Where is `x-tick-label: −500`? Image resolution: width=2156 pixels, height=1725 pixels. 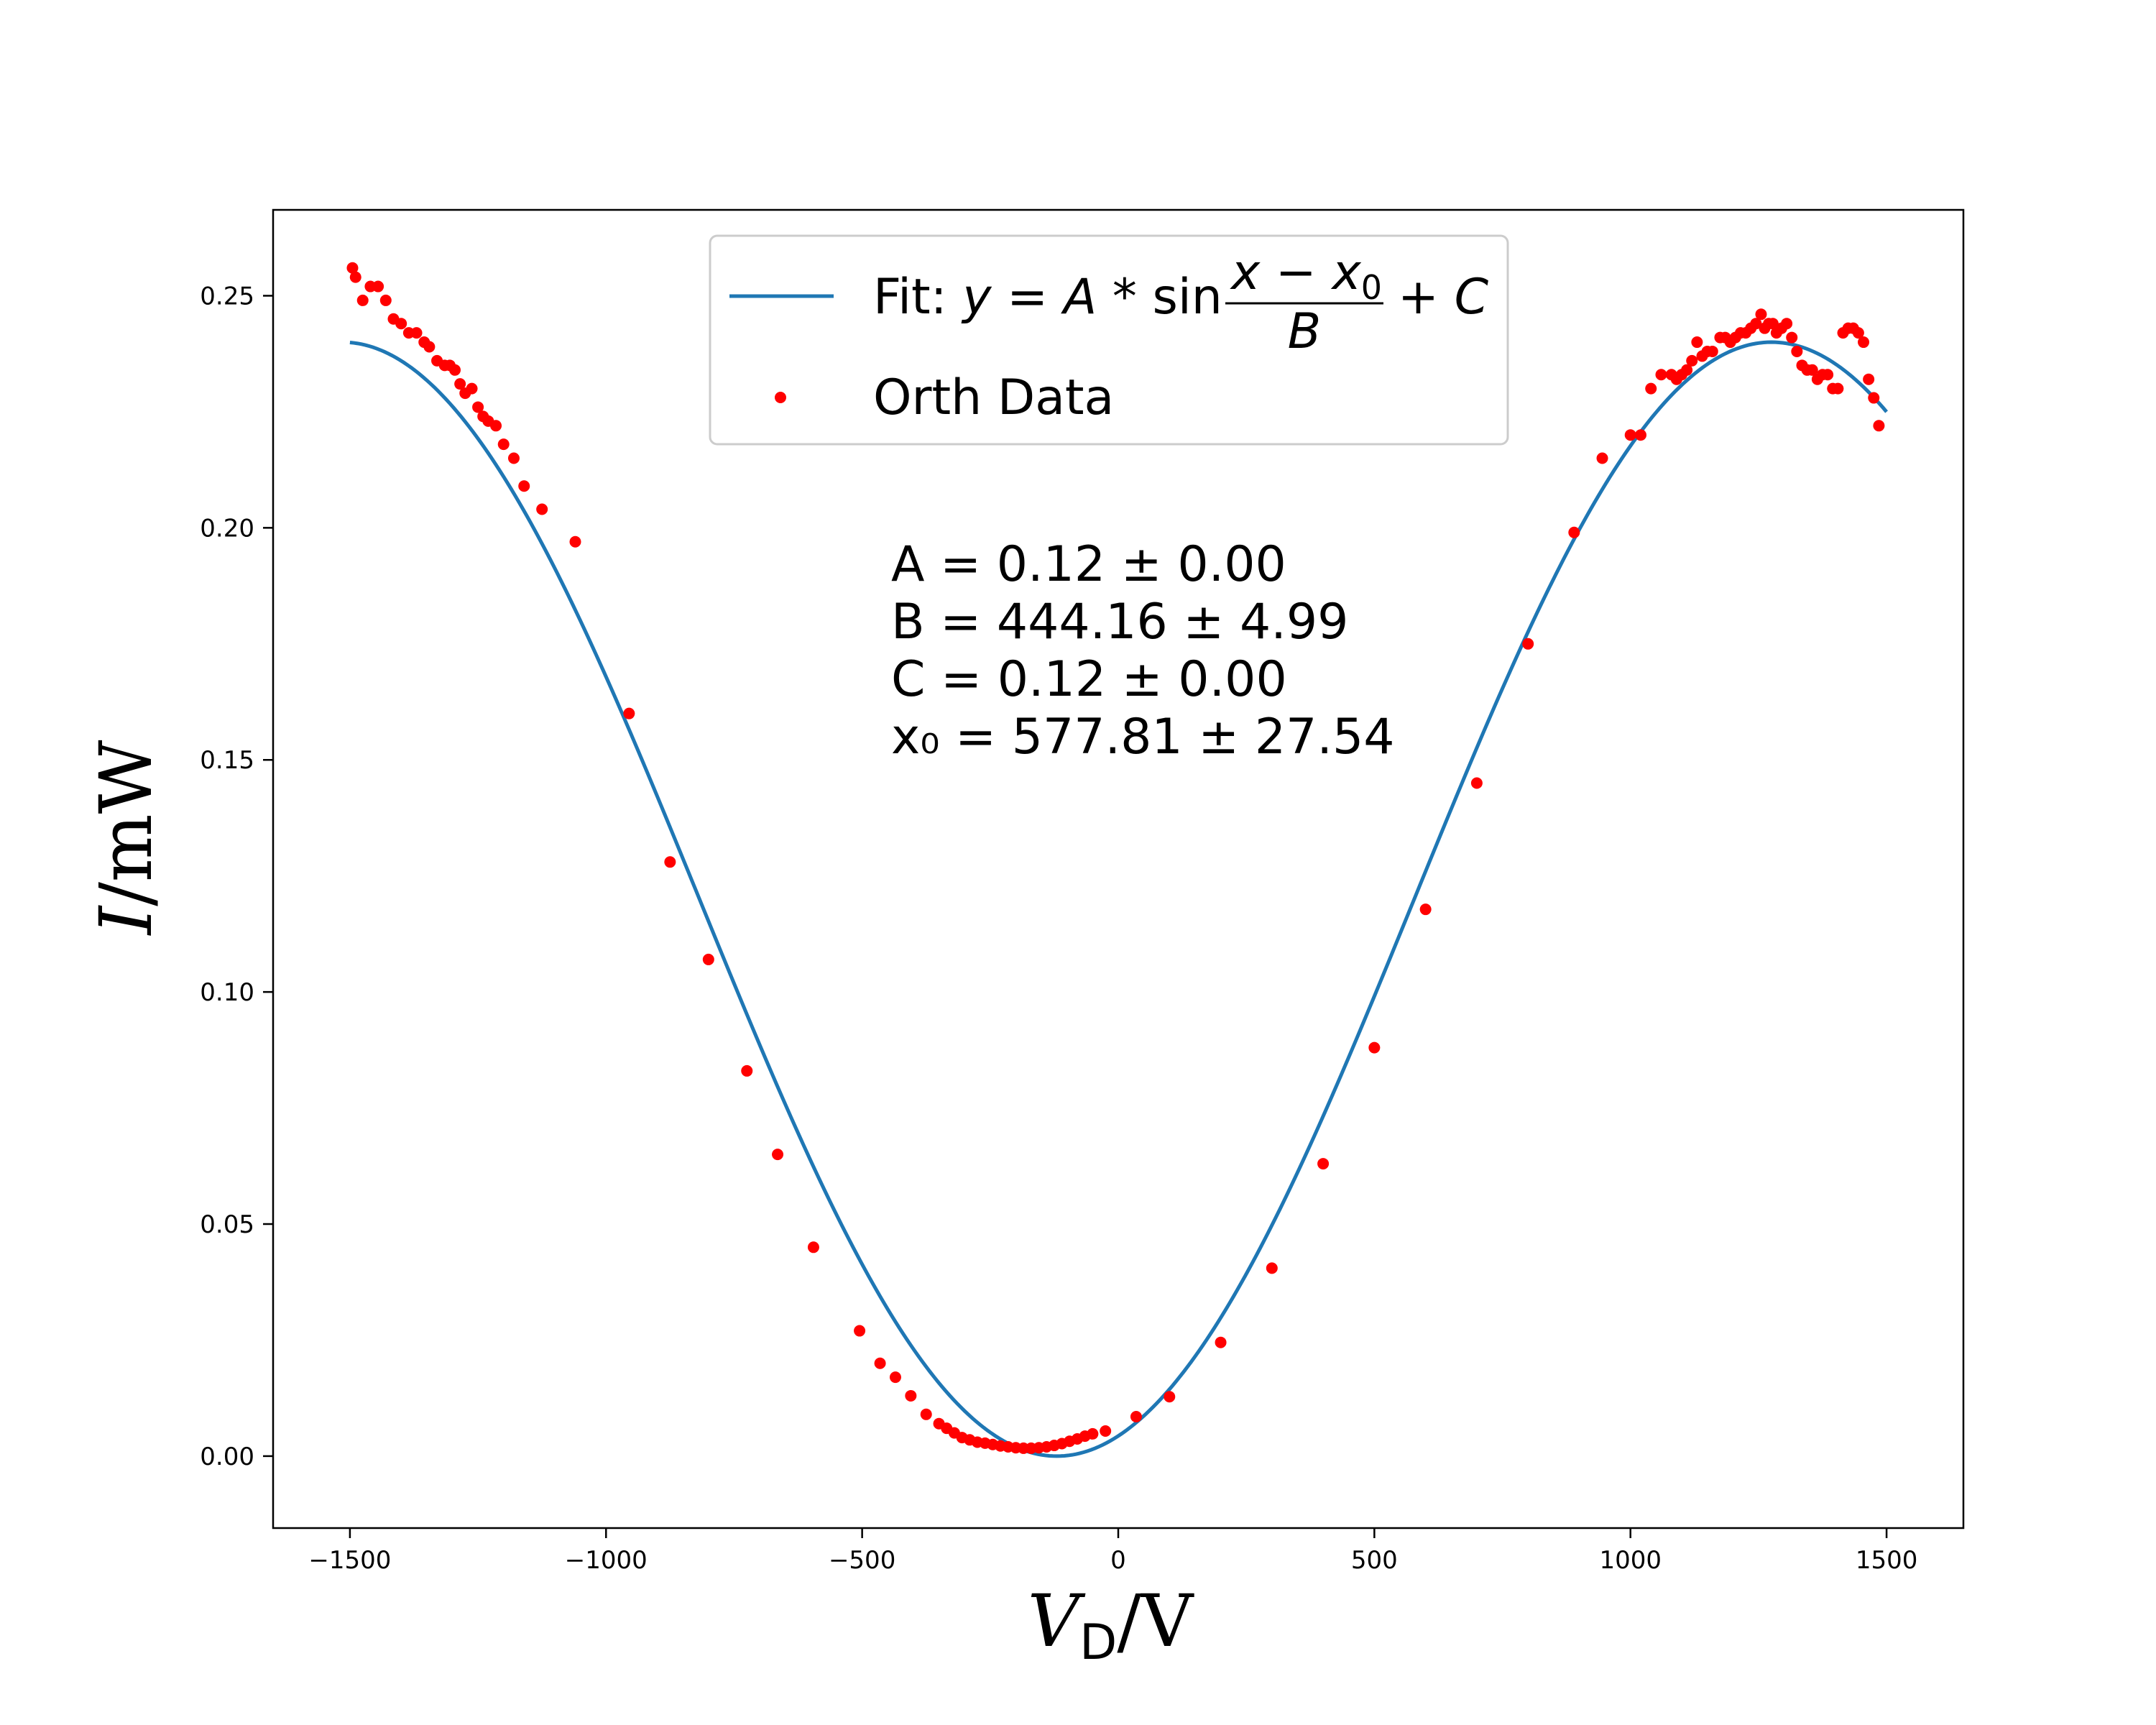
x-tick-label: −500 is located at coordinates (862, 1560).